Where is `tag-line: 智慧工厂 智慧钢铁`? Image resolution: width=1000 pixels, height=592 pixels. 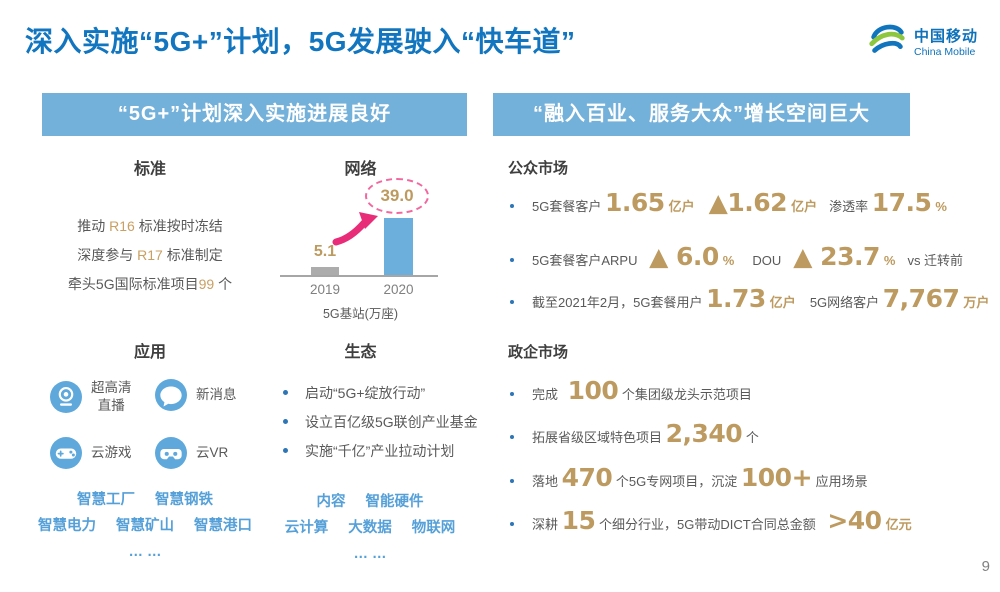 tag-line: 智慧工厂 智慧钢铁 is located at coordinates (145, 500).